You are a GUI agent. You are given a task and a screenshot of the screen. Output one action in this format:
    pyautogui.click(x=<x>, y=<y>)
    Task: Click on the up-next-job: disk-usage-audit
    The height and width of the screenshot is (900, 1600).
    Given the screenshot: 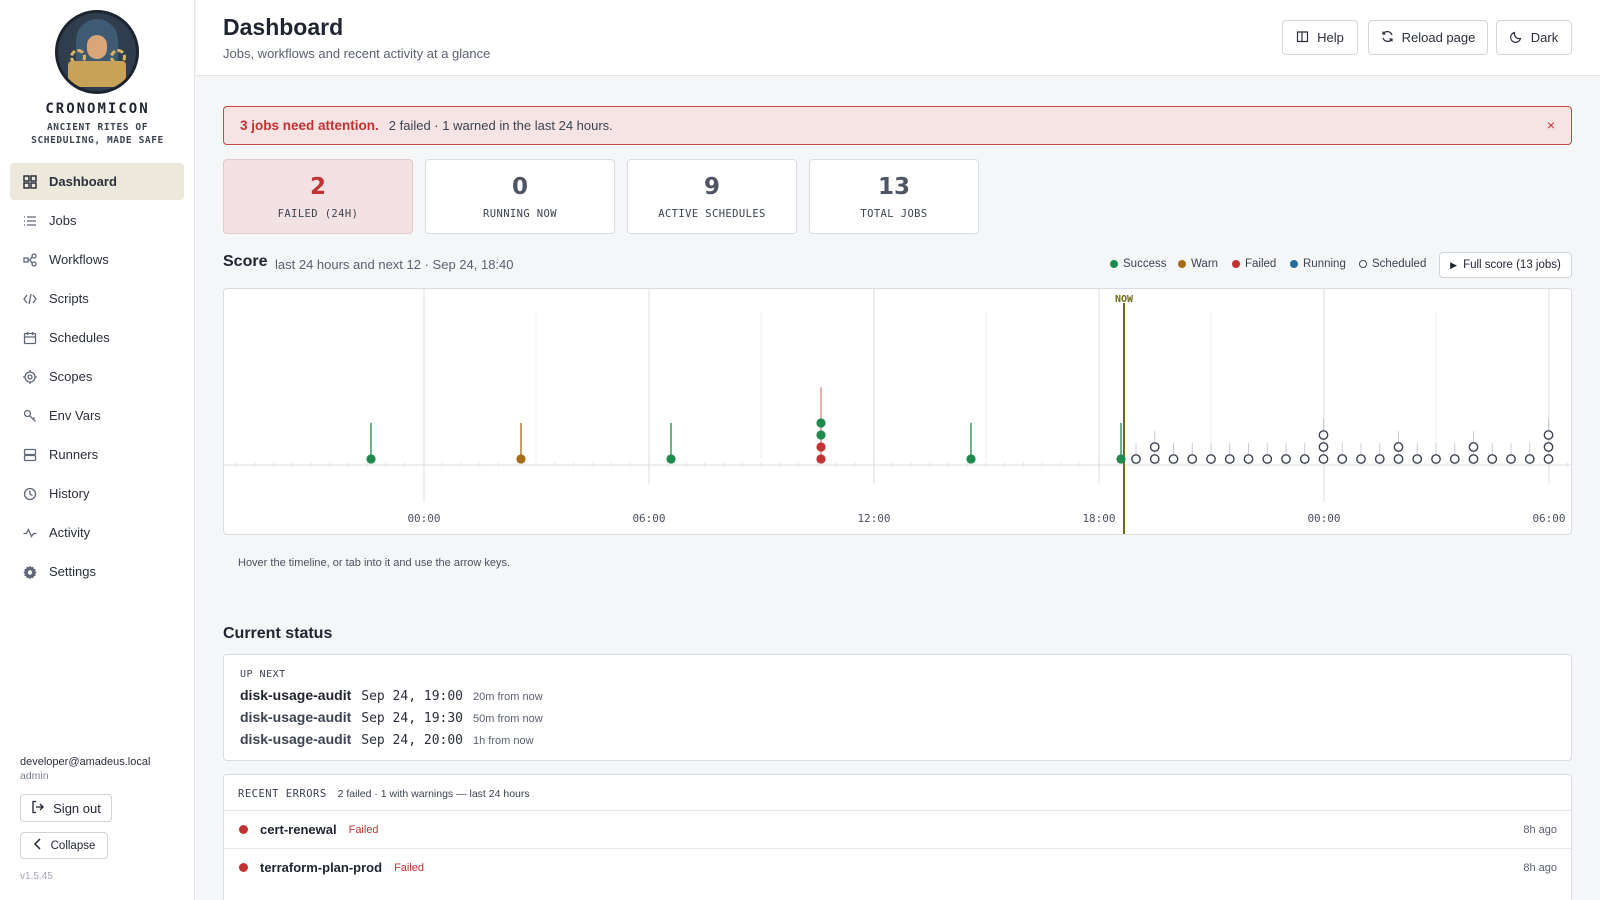 What is the action you would take?
    pyautogui.click(x=296, y=695)
    